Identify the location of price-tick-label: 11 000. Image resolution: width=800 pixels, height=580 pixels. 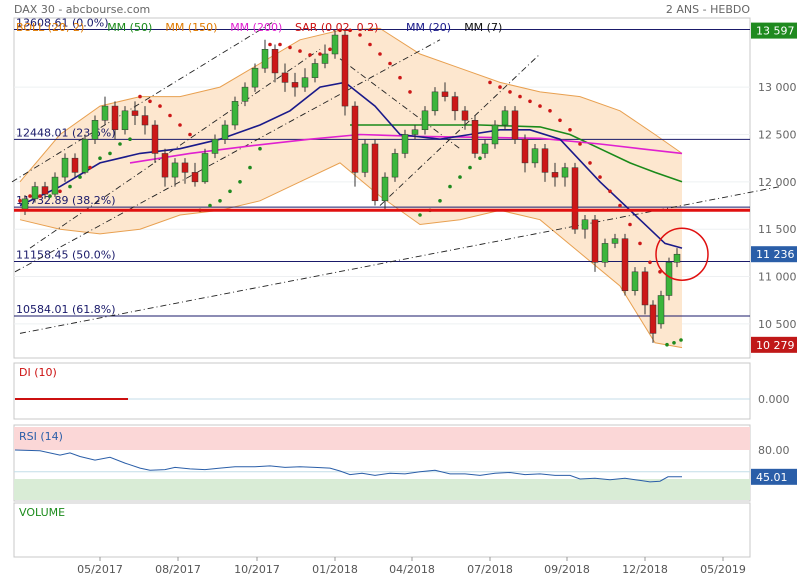
(777, 277).